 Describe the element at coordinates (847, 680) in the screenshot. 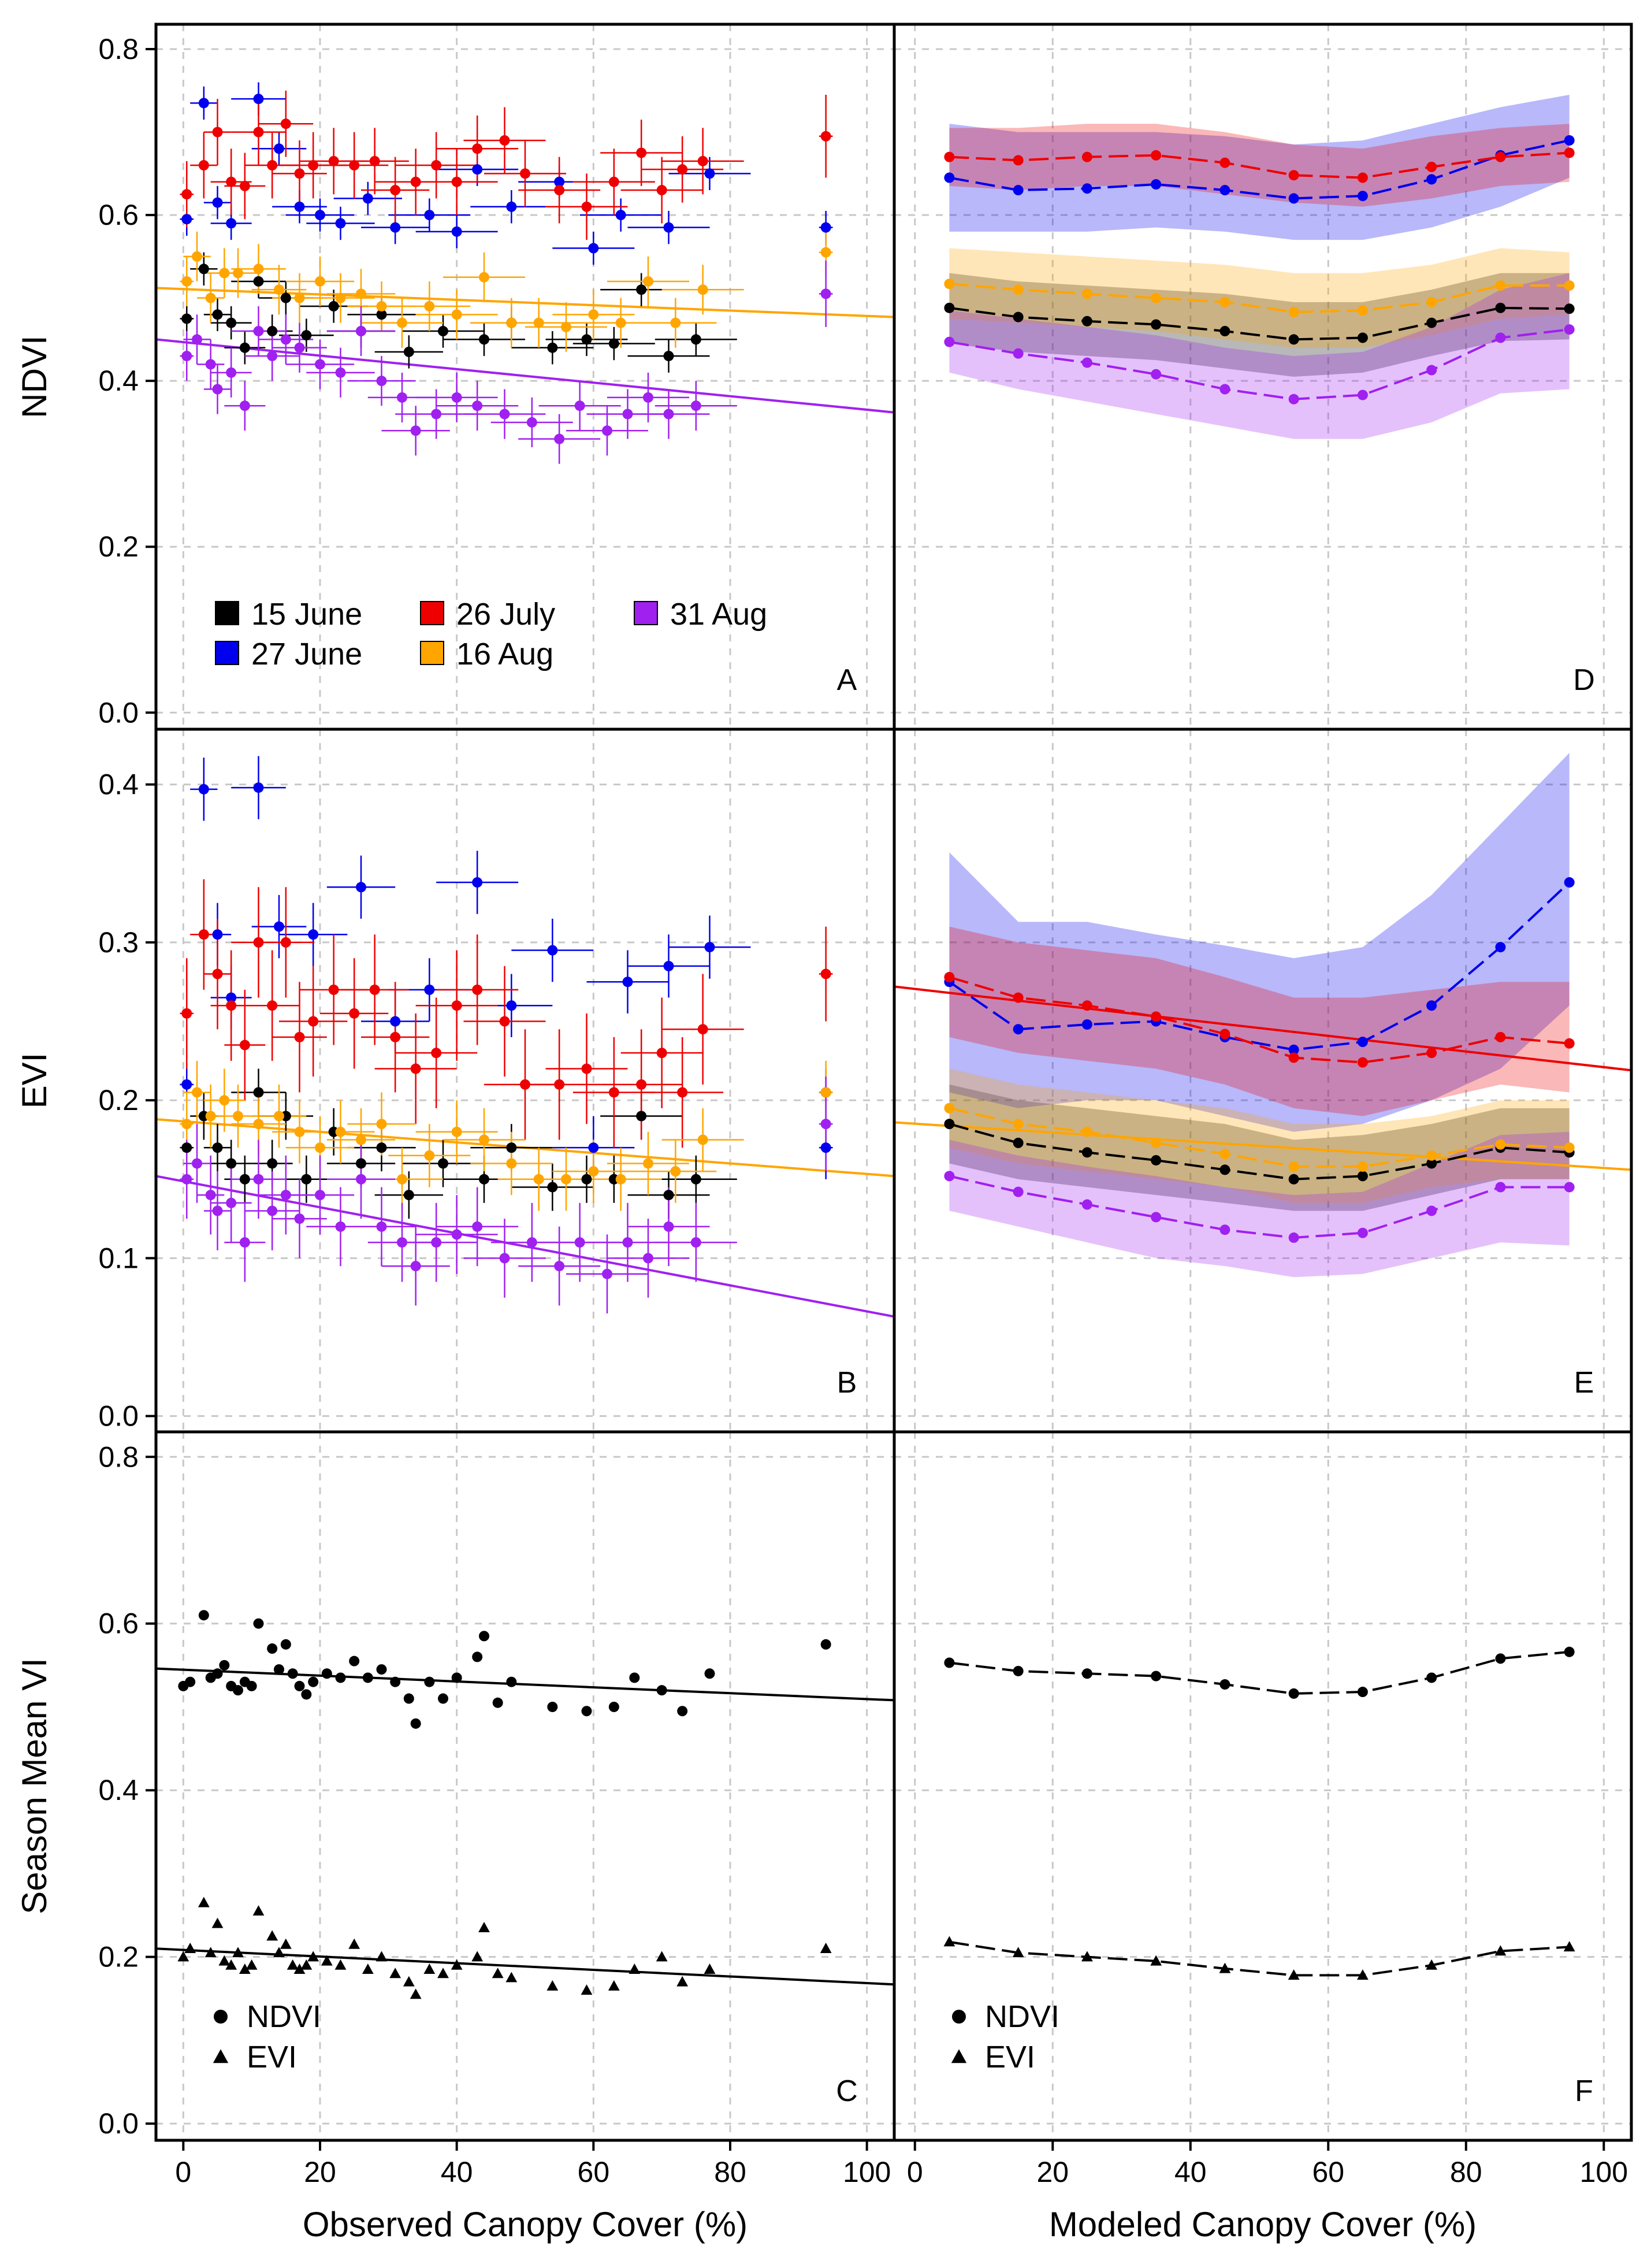

I see `panel-label-A: A` at that location.